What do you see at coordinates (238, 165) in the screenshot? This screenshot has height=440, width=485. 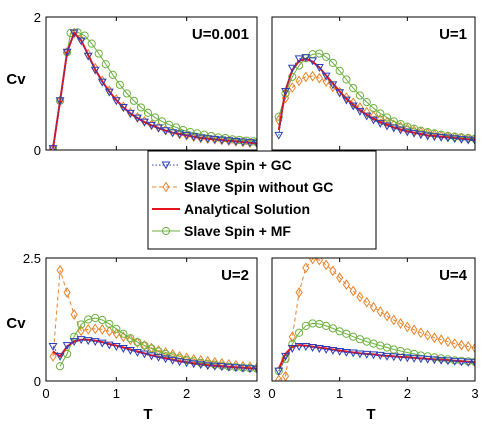 I see `legend-label-gc: Slave Spin + GC` at bounding box center [238, 165].